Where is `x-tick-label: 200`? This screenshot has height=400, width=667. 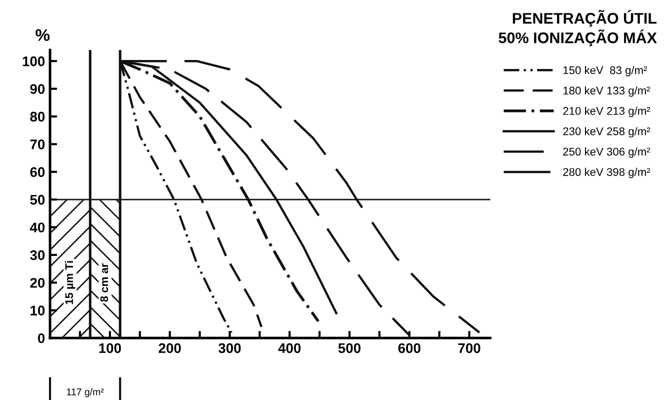 x-tick-label: 200 is located at coordinates (169, 348).